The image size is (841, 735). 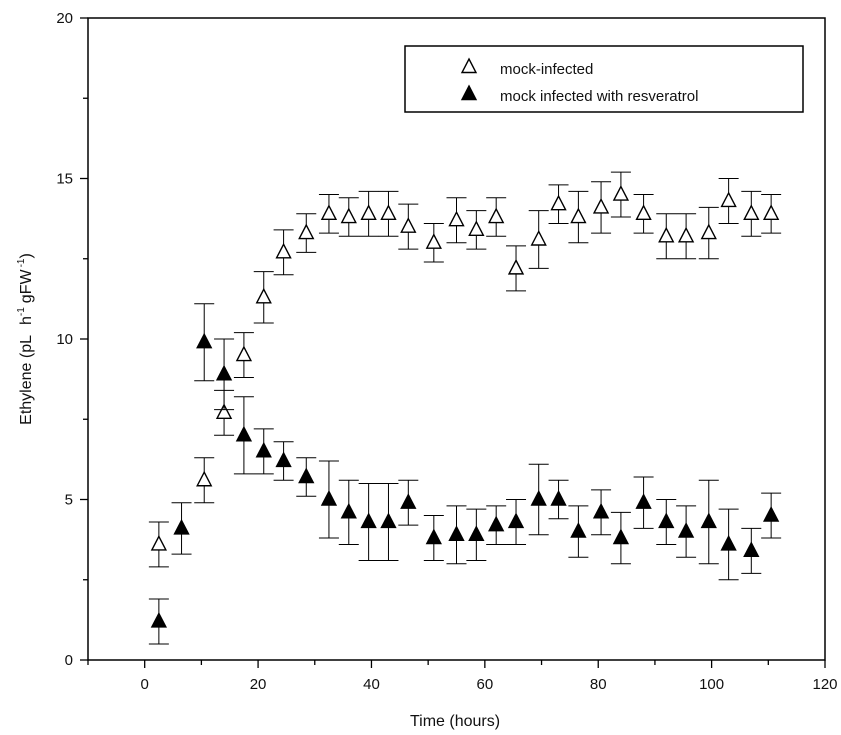 What do you see at coordinates (711, 684) in the screenshot?
I see `x-tick-label: 100` at bounding box center [711, 684].